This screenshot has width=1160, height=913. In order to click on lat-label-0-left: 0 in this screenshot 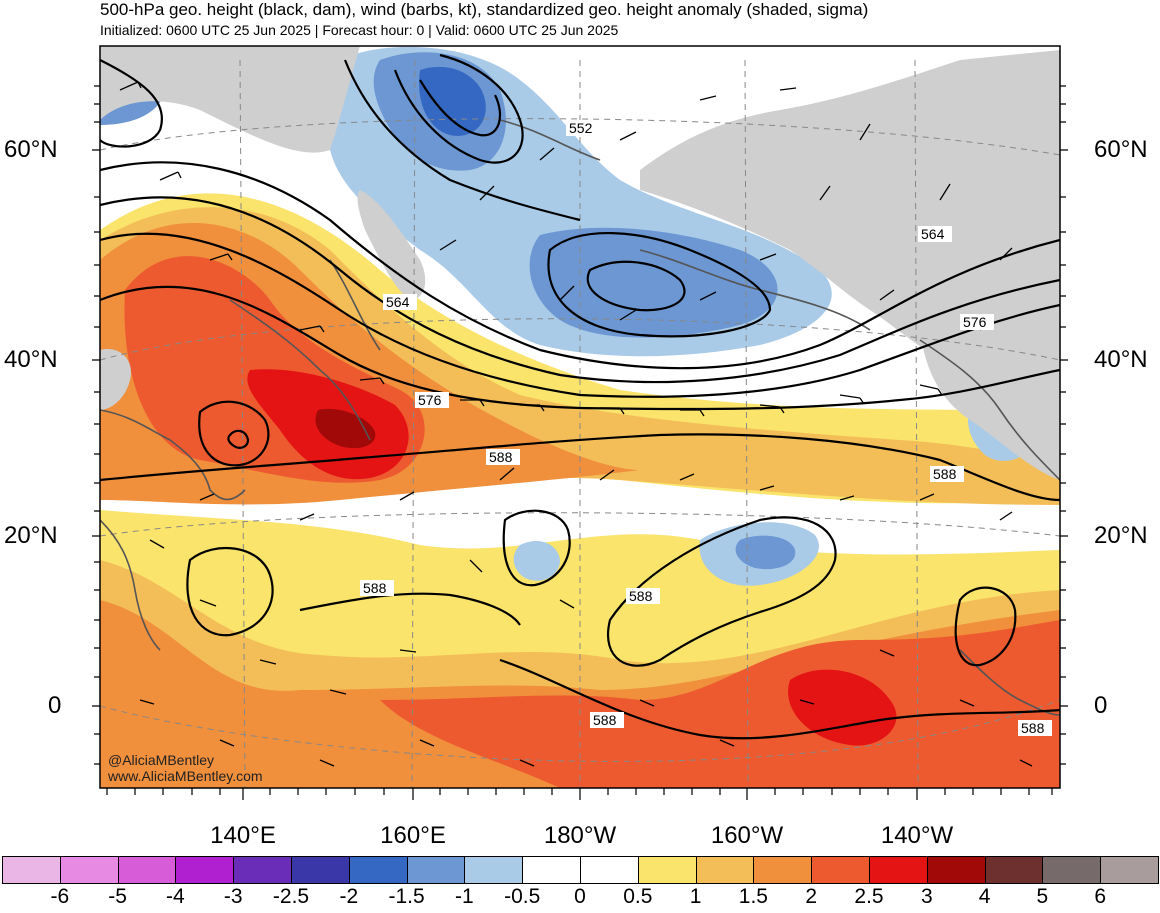, I will do `click(55, 705)`.